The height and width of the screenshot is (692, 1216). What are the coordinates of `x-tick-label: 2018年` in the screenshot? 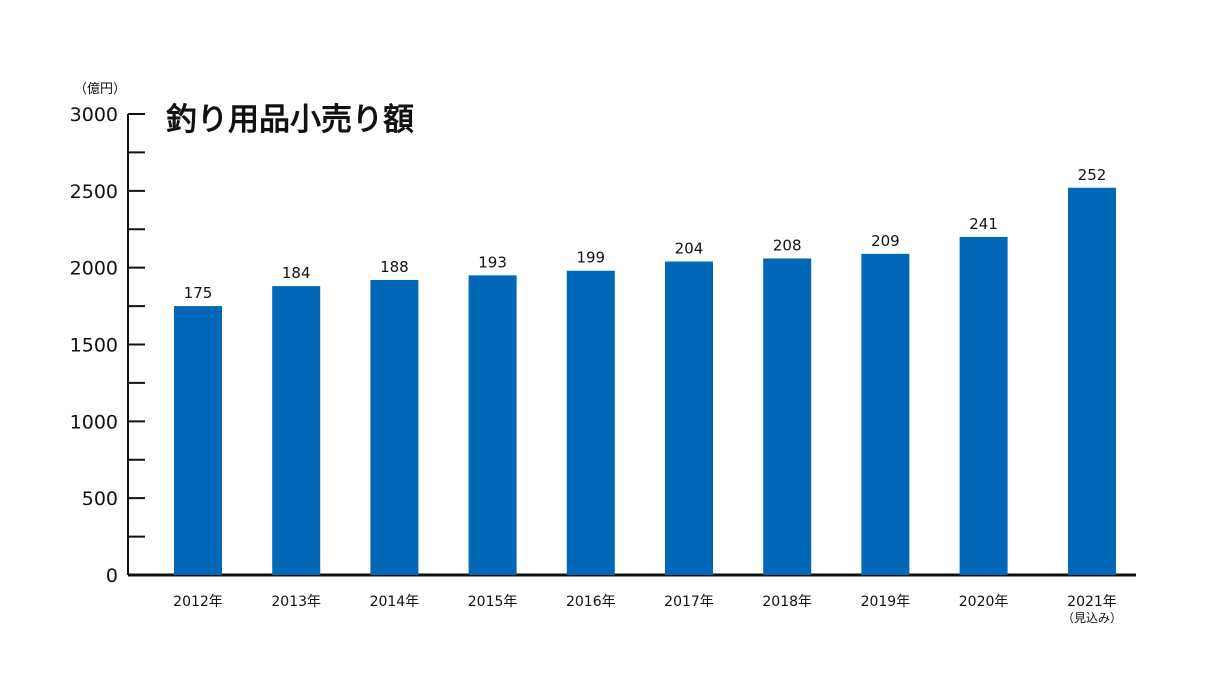 It's located at (787, 602).